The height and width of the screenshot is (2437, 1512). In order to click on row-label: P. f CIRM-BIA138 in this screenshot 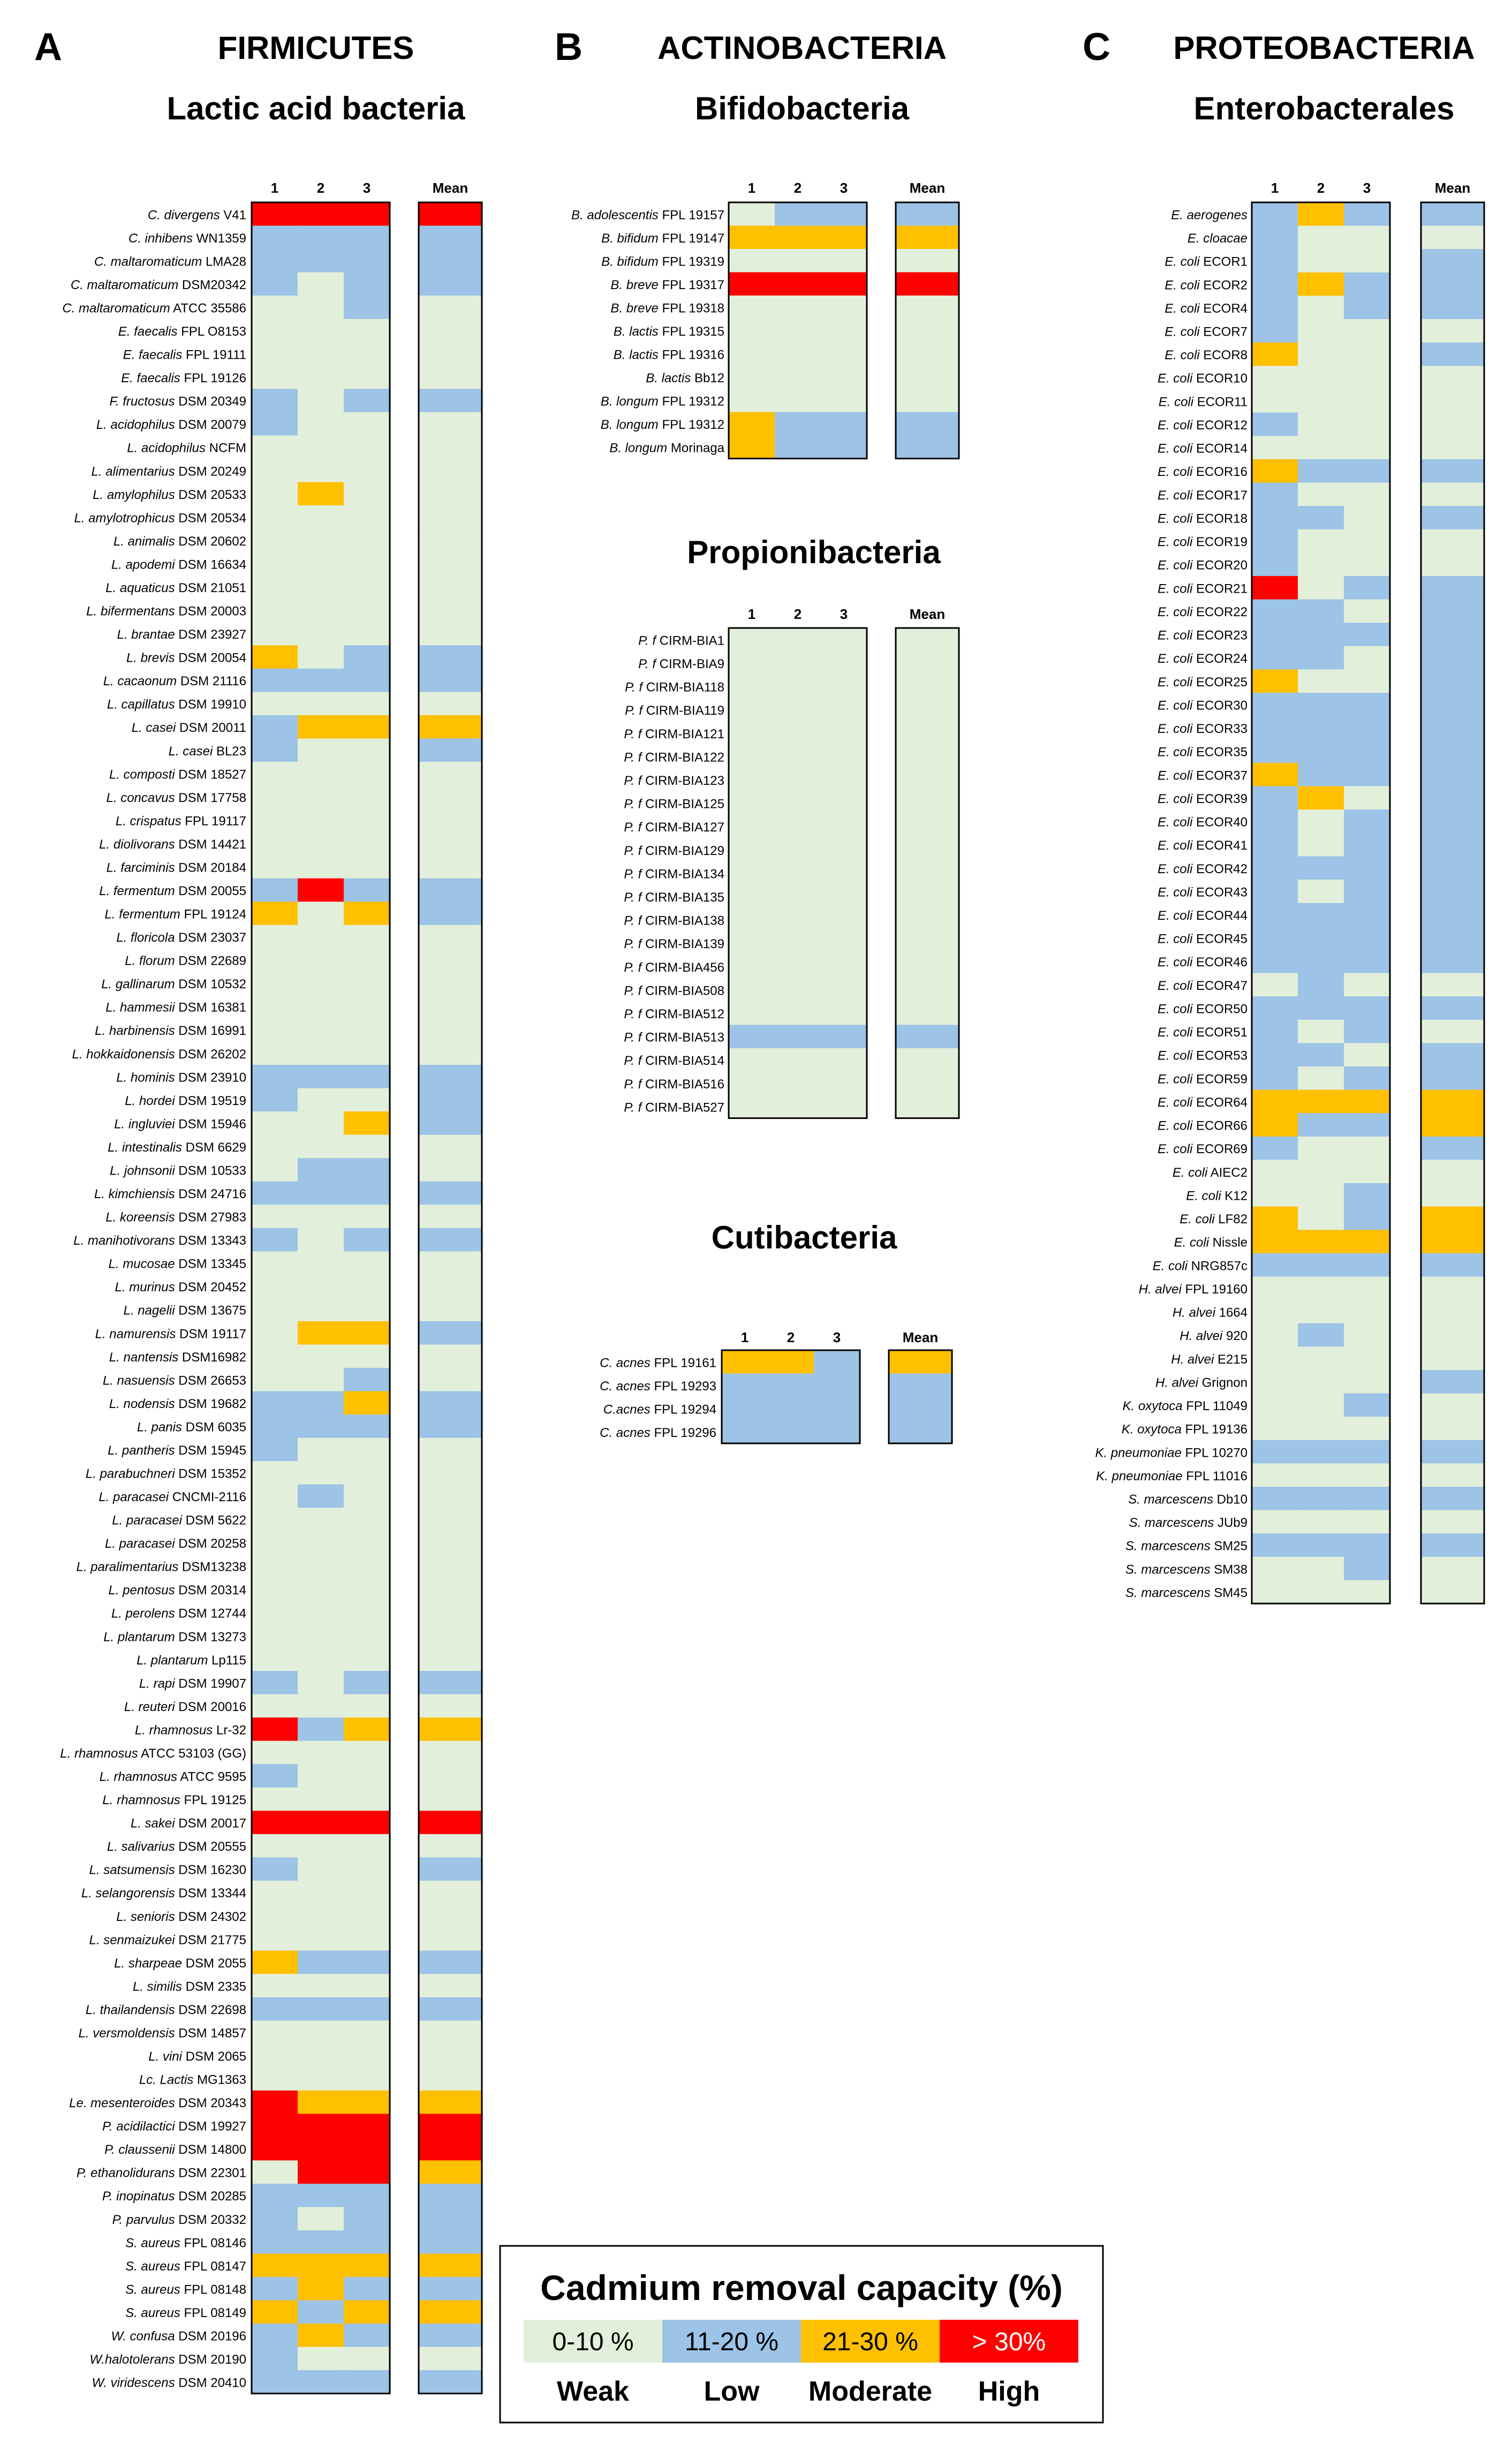, I will do `click(674, 921)`.